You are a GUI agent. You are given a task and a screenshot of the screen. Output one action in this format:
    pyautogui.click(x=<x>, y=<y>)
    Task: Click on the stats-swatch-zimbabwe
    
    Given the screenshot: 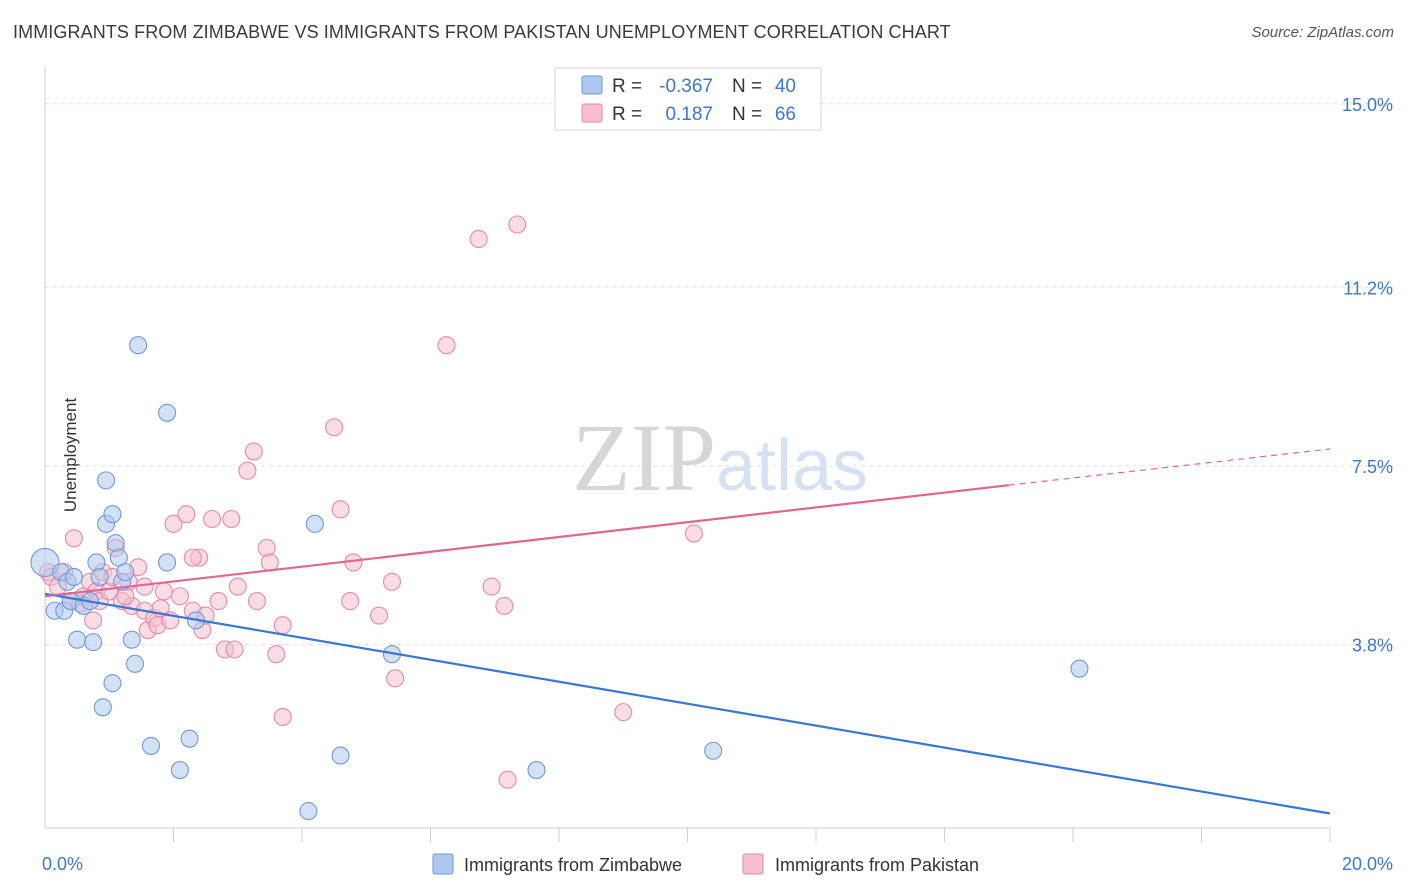 What is the action you would take?
    pyautogui.click(x=592, y=85)
    